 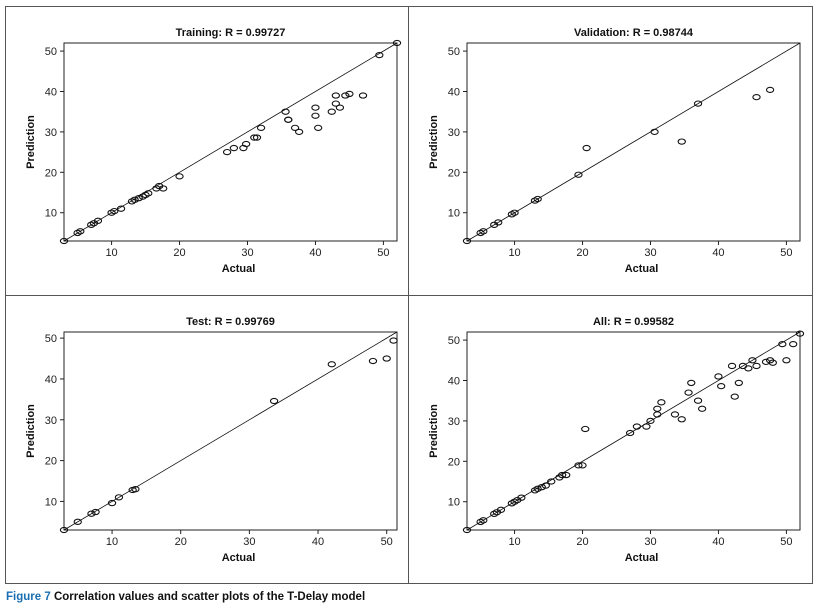 I want to click on x-tick-label: 10, so click(x=112, y=542).